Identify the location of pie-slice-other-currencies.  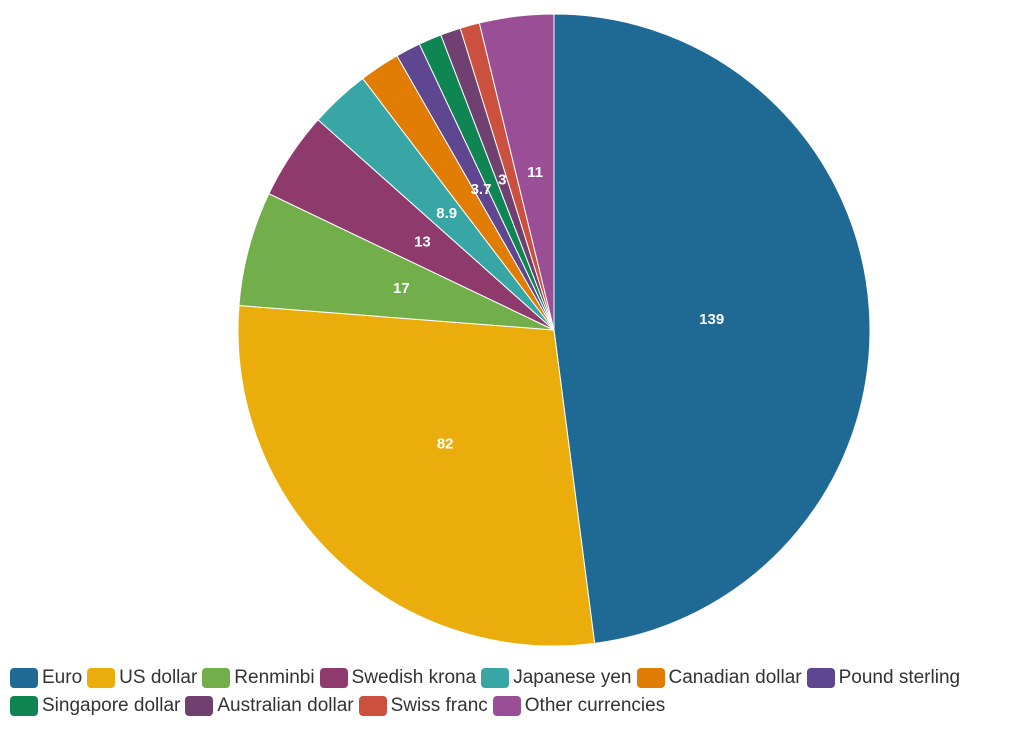
(516, 172).